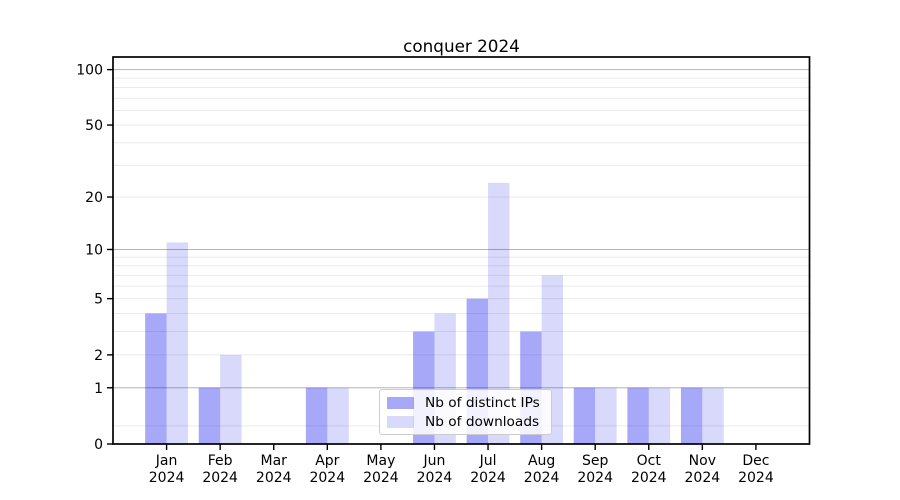 The height and width of the screenshot is (500, 900). Describe the element at coordinates (156, 378) in the screenshot. I see `bar-distinct-ips-jan` at that location.